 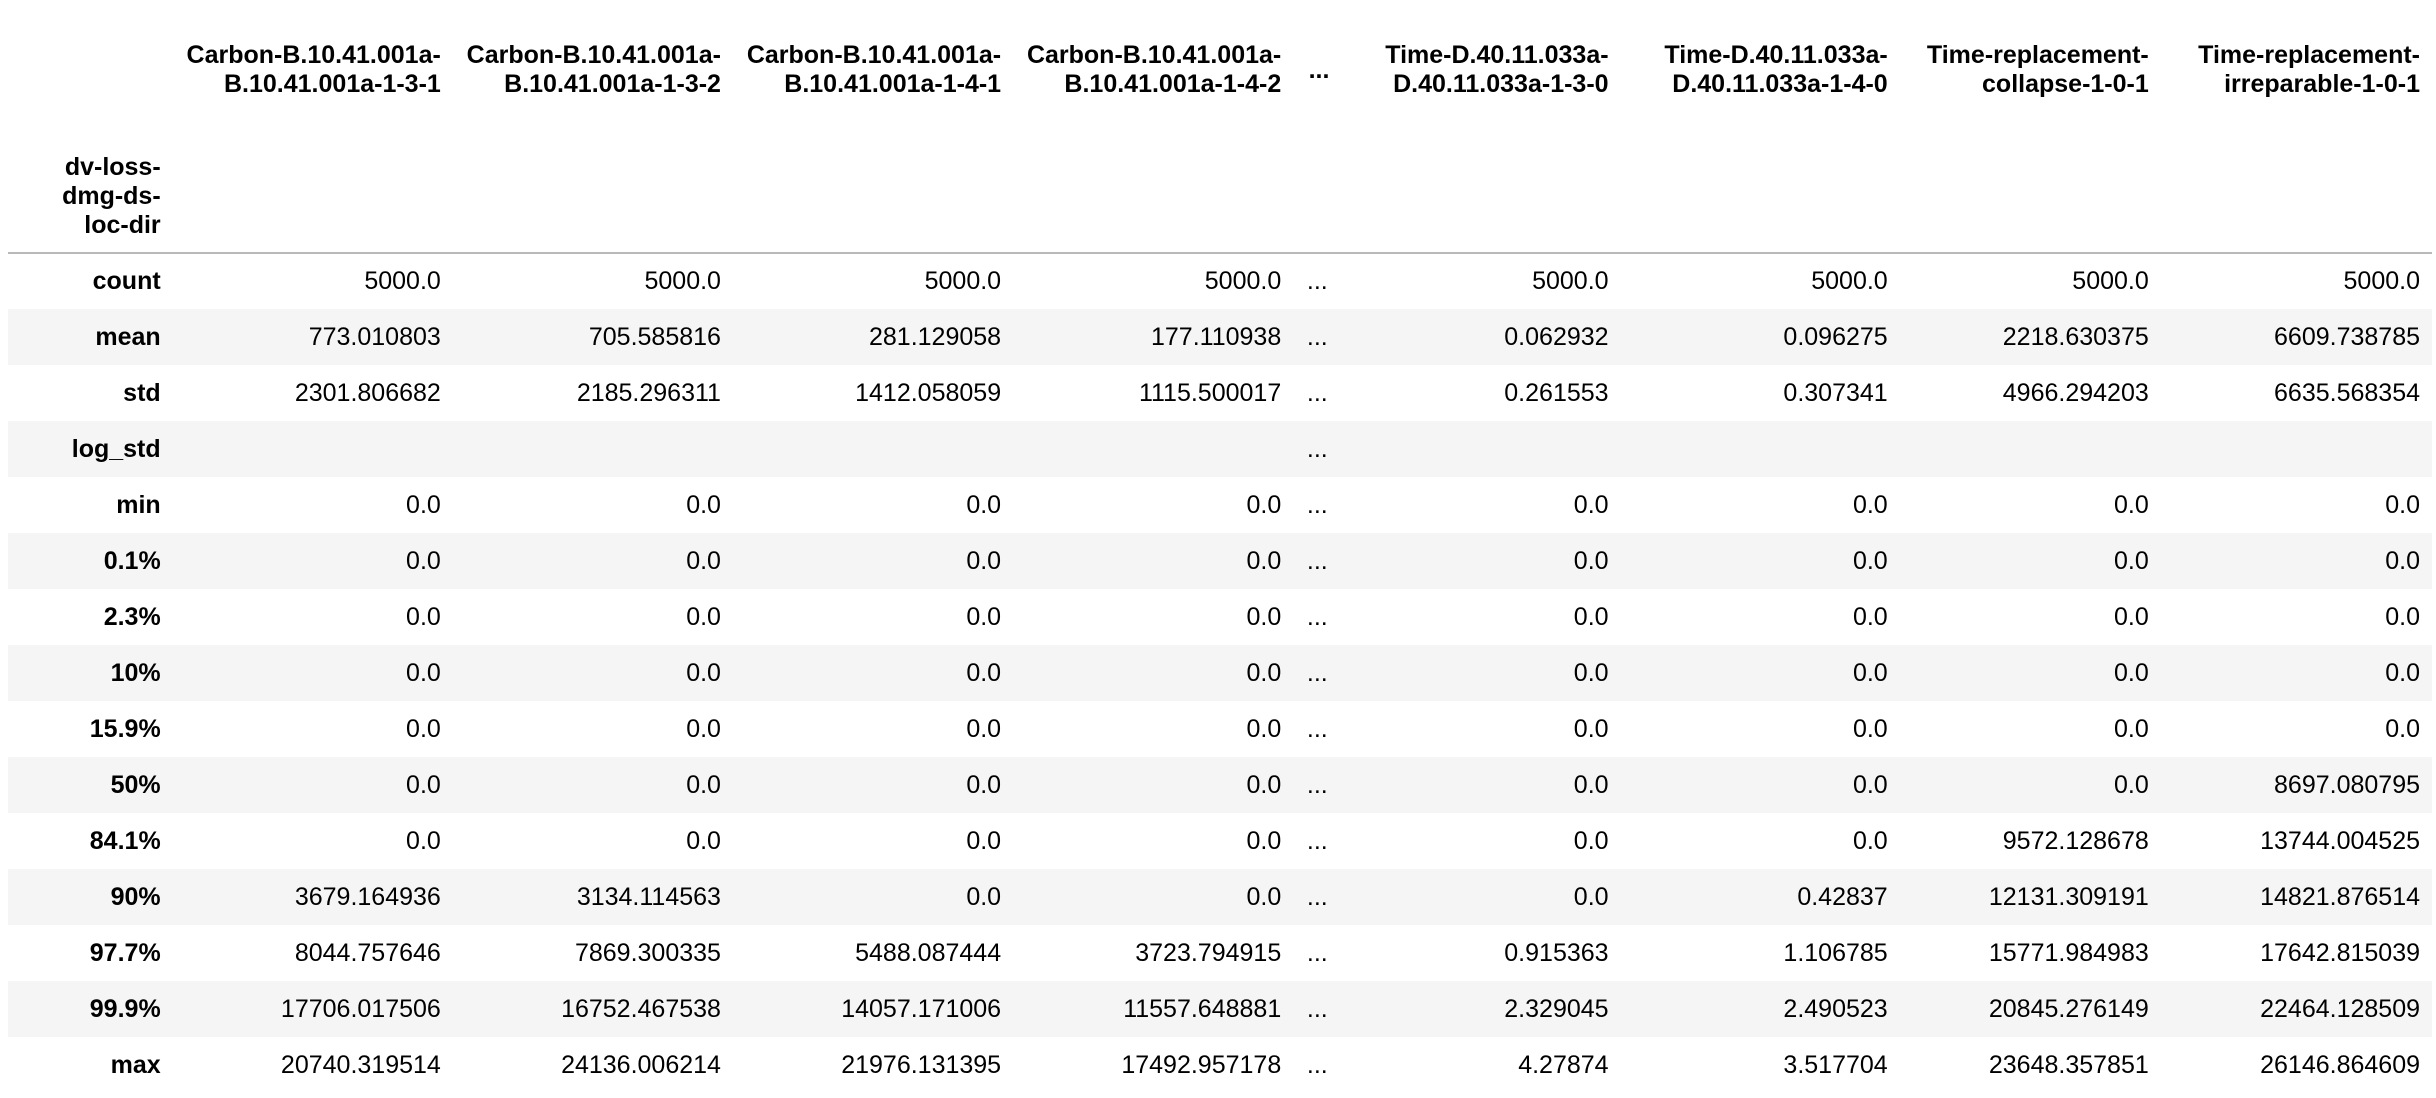 I want to click on row-label: 99.9%, so click(x=125, y=1008).